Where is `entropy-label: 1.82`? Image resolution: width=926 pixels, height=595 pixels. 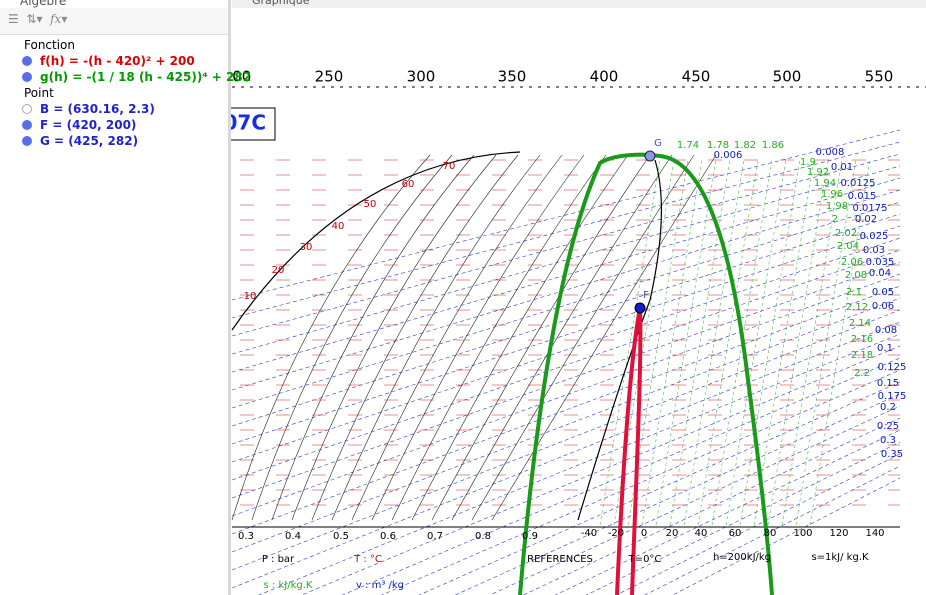 entropy-label: 1.82 is located at coordinates (745, 145).